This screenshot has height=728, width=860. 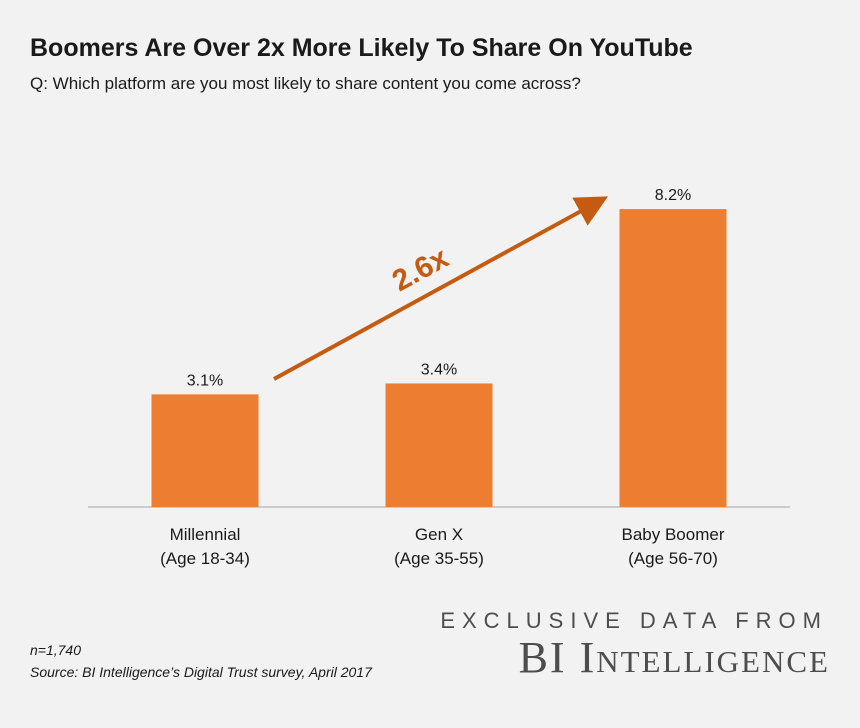 I want to click on data-label: 8.2%, so click(x=673, y=195).